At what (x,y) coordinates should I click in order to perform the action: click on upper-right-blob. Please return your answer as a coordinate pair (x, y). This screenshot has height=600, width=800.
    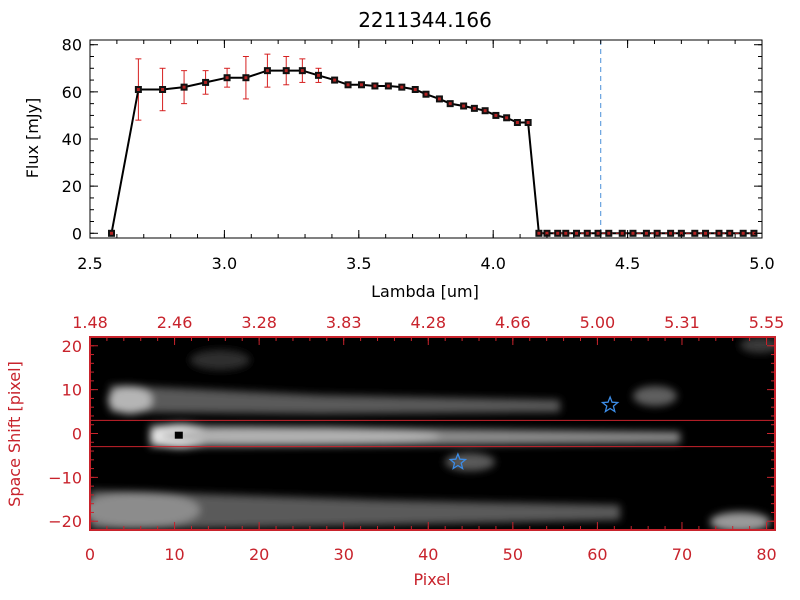
    Looking at the image, I should click on (655, 396).